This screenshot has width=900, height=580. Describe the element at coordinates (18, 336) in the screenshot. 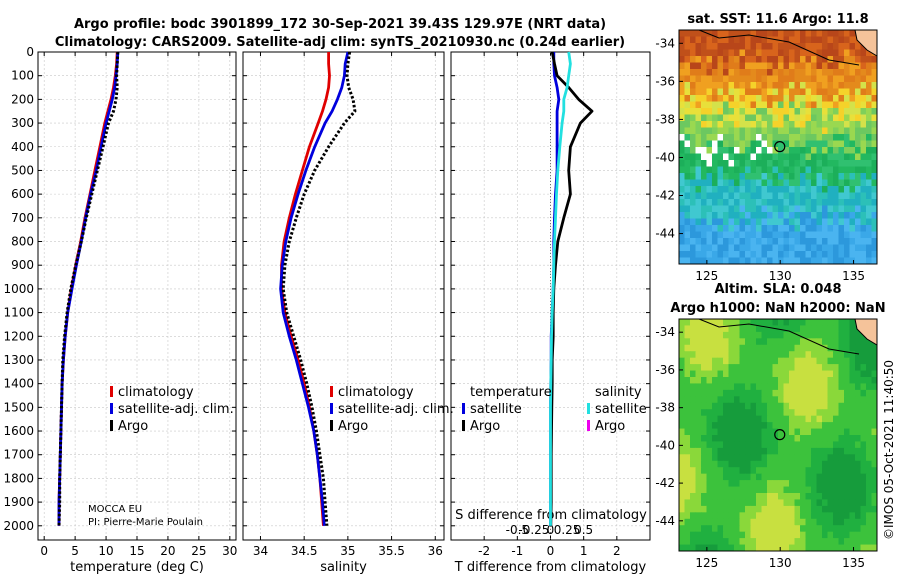

I see `y-tick-label: 1200` at that location.